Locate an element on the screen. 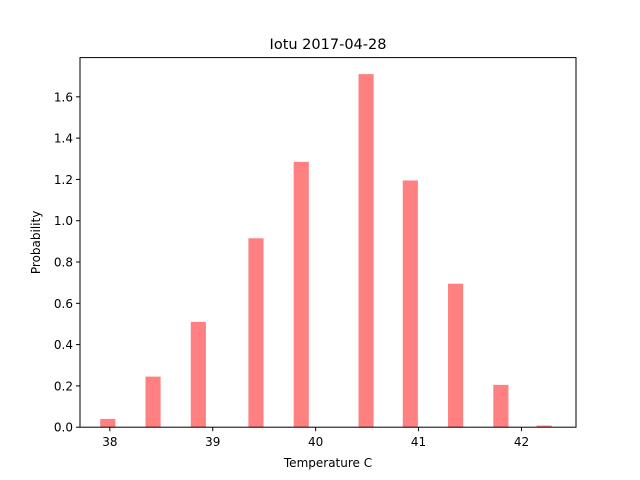 The height and width of the screenshot is (480, 640). y-tick-label: 1.2 is located at coordinates (63, 180).